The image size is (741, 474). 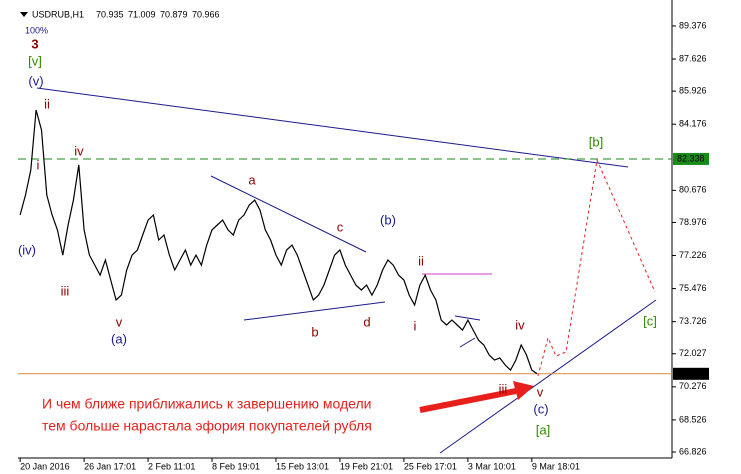 What do you see at coordinates (366, 321) in the screenshot?
I see `wave-label: d` at bounding box center [366, 321].